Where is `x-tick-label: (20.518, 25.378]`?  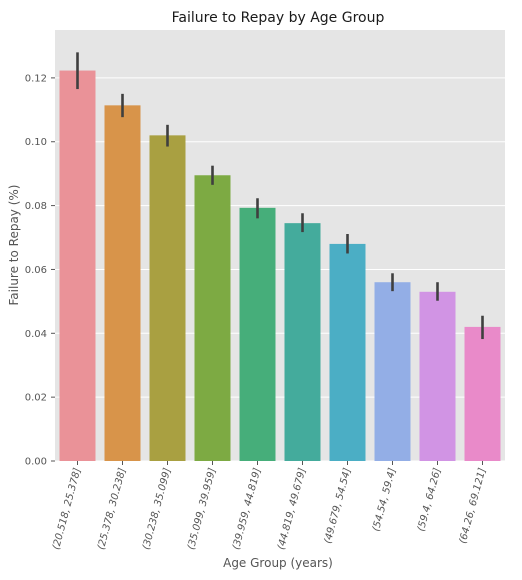 x-tick-label: (20.518, 25.378] is located at coordinates (67, 509).